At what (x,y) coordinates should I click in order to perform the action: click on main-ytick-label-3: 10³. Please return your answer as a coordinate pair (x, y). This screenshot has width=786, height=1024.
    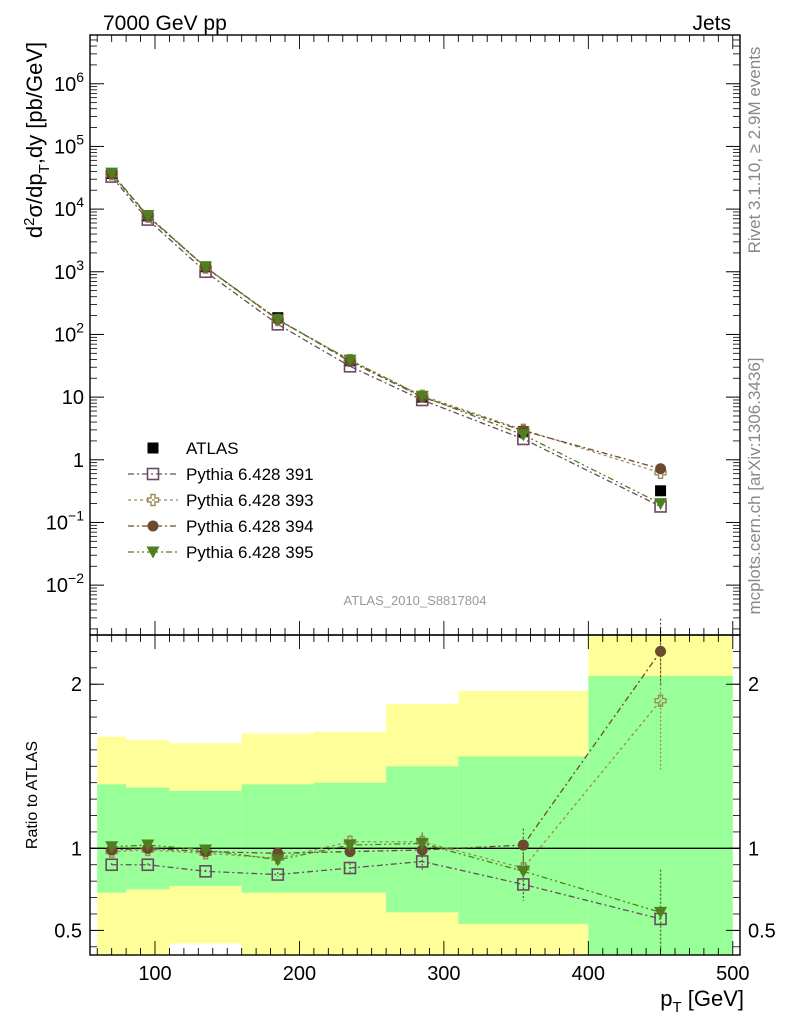
    Looking at the image, I should click on (69, 270).